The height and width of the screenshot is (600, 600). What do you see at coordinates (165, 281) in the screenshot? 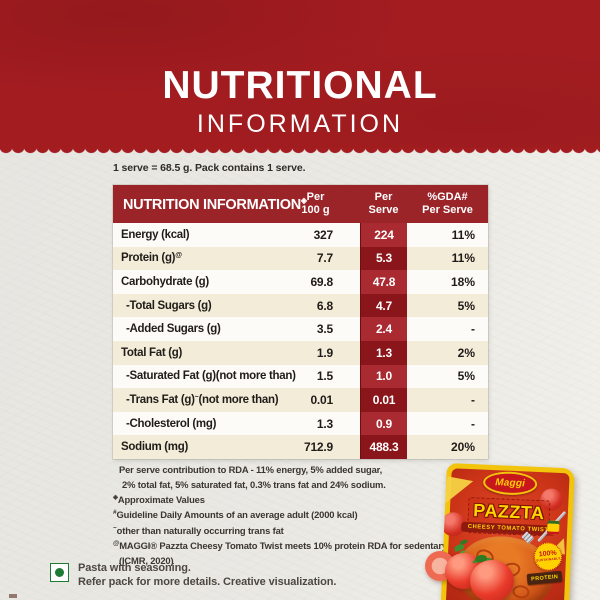
I see `nutrient-label: Carbohydrate (g)` at bounding box center [165, 281].